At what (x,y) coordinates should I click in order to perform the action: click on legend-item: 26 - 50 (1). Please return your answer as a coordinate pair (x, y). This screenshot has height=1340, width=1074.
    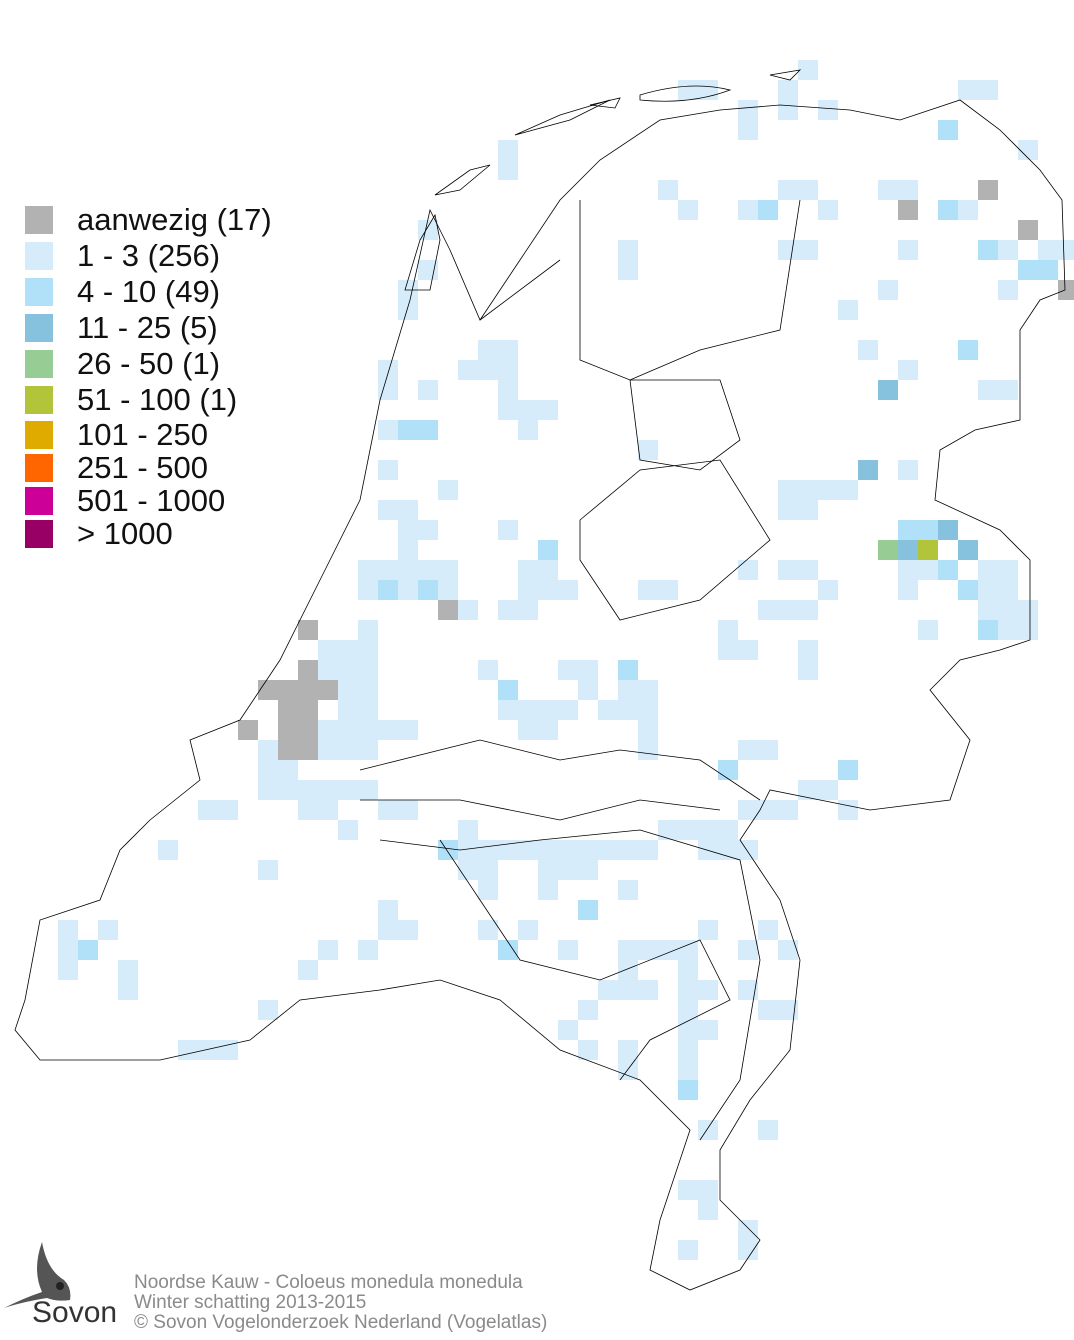
    Looking at the image, I should click on (148, 364).